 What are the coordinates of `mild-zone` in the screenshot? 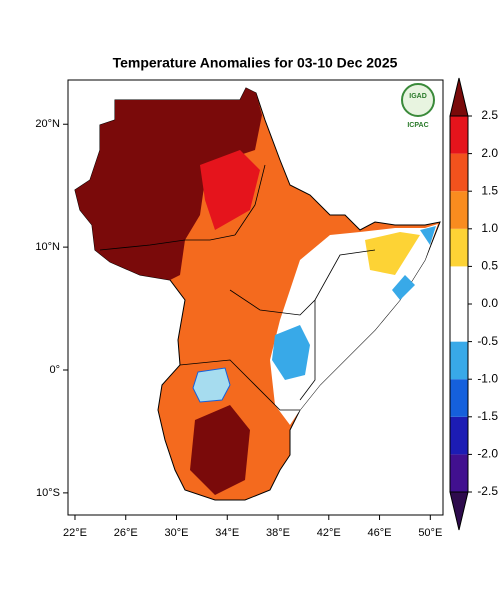 It's located at (392, 253).